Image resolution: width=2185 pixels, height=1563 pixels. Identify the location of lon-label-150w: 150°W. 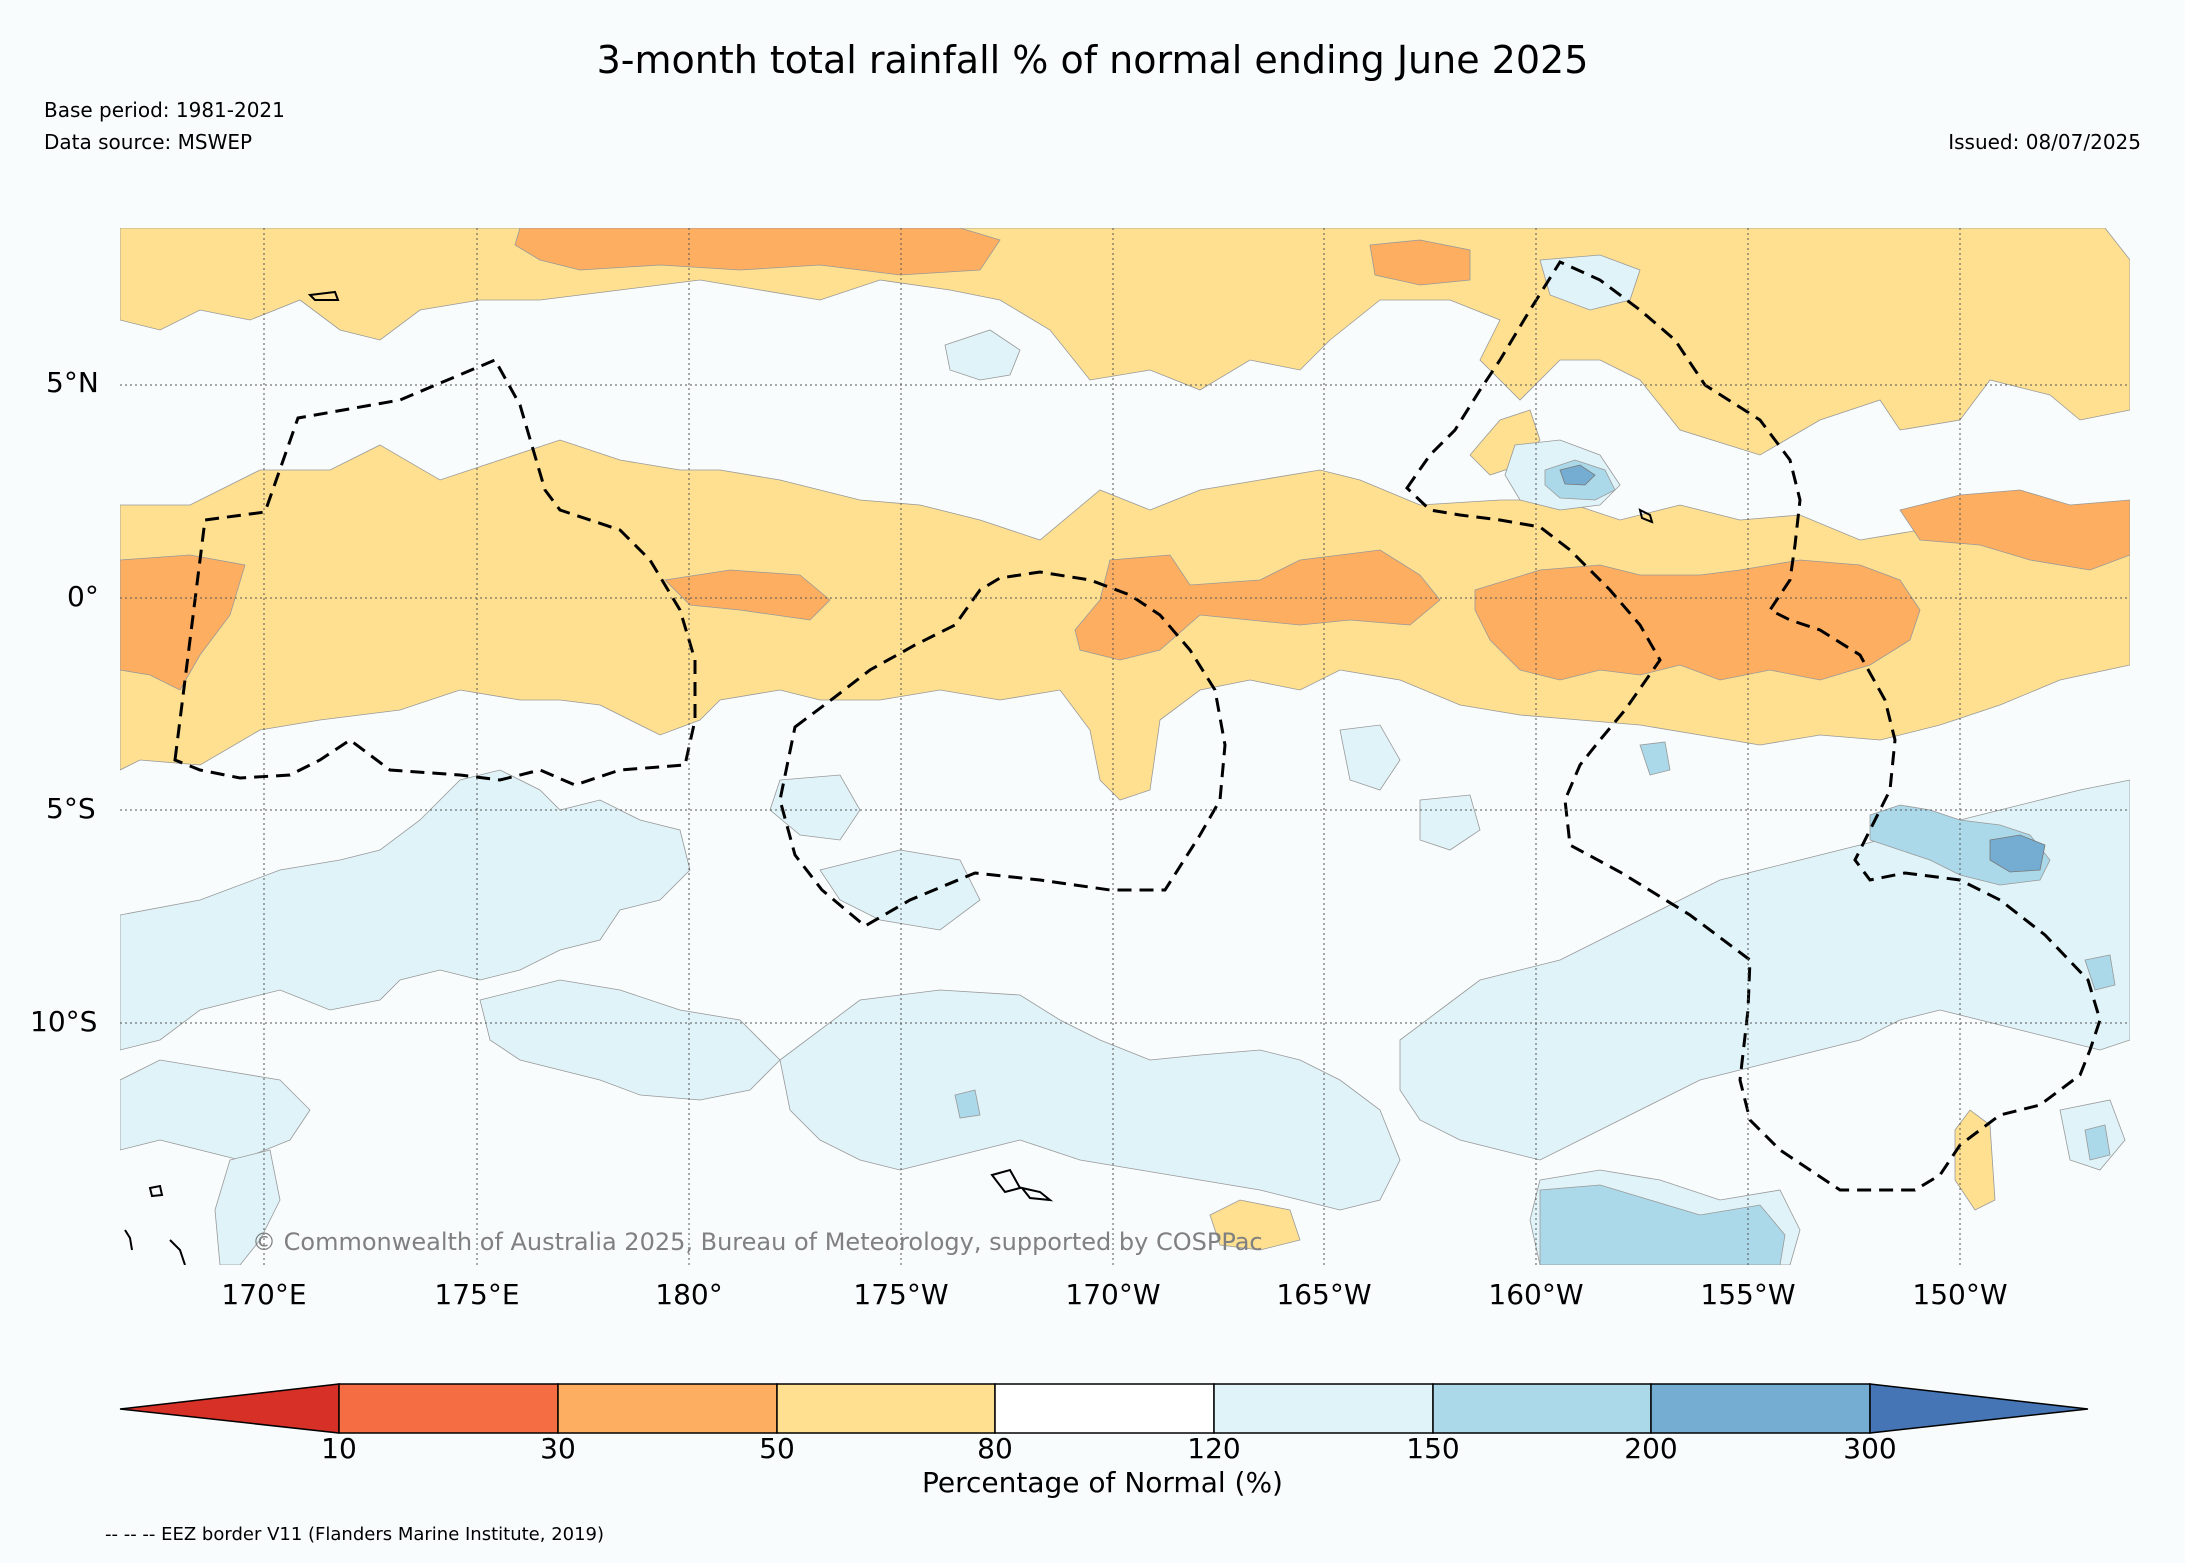
(1960, 1294).